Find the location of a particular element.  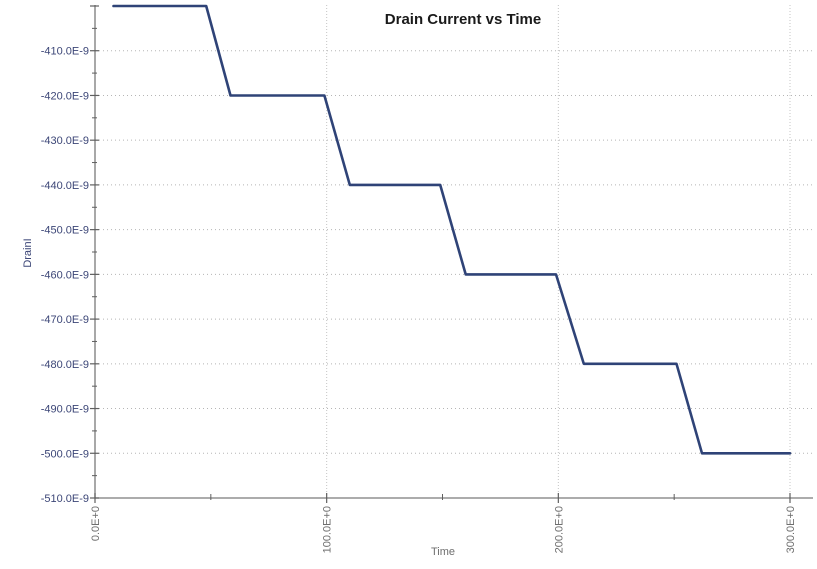

y-tick-label: -490.0E-9 is located at coordinates (65, 410).